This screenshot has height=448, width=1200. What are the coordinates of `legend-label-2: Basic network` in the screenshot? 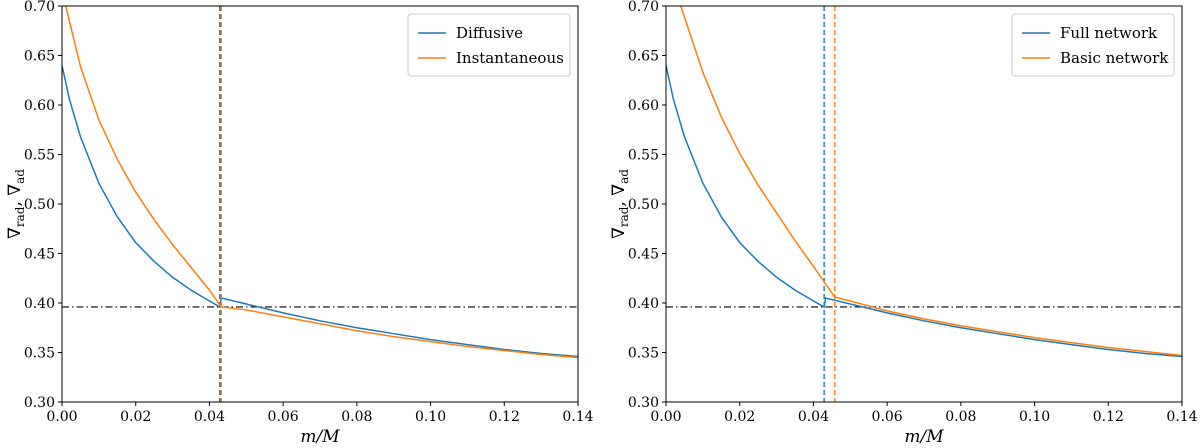 It's located at (1114, 58).